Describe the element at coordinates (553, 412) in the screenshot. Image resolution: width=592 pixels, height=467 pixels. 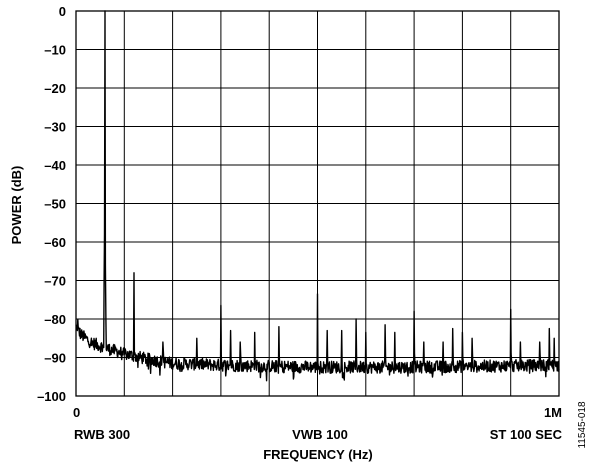
I see `x-tick-label: 1M` at that location.